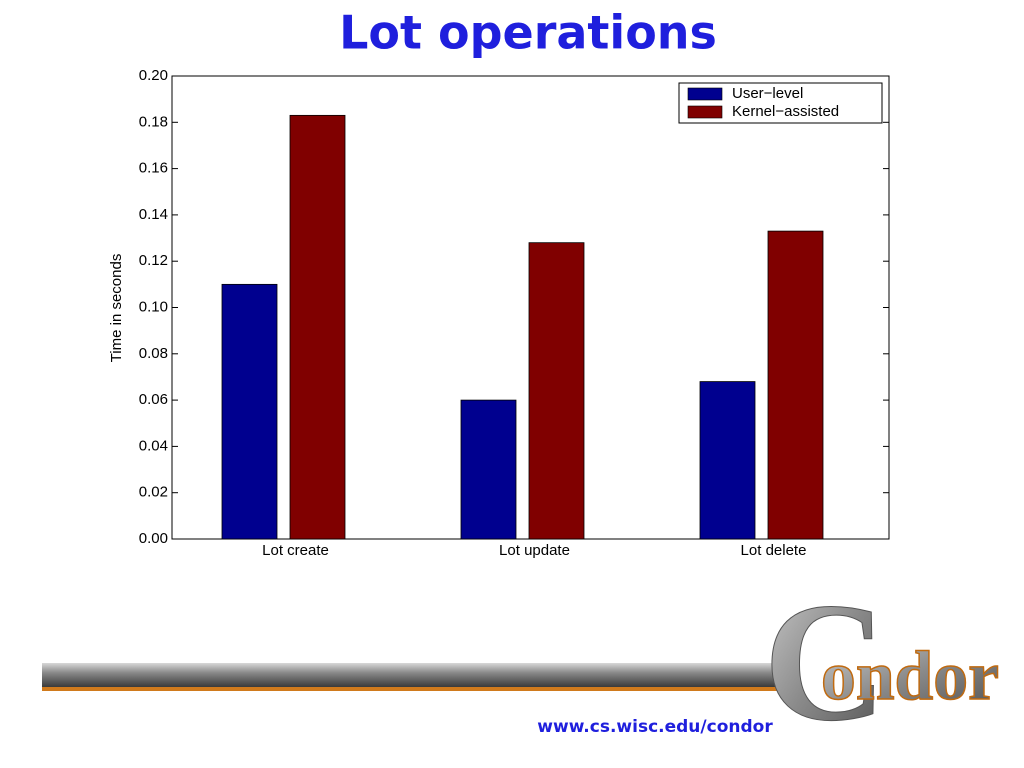 This screenshot has height=768, width=1024. I want to click on y-tick-label: 0.04, so click(153, 445).